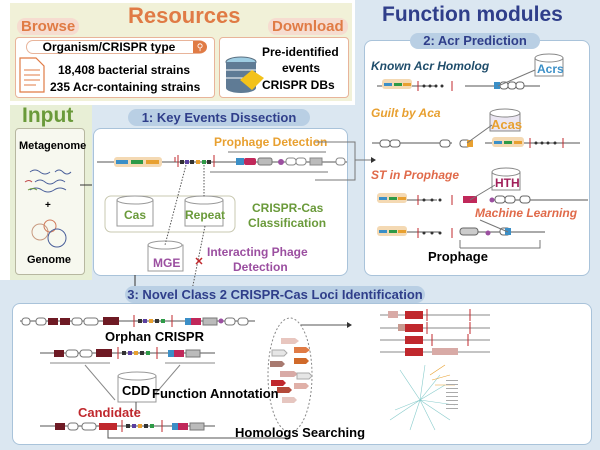  What do you see at coordinates (526, 213) in the screenshot?
I see `machine-learning-label: Machine Learning` at bounding box center [526, 213].